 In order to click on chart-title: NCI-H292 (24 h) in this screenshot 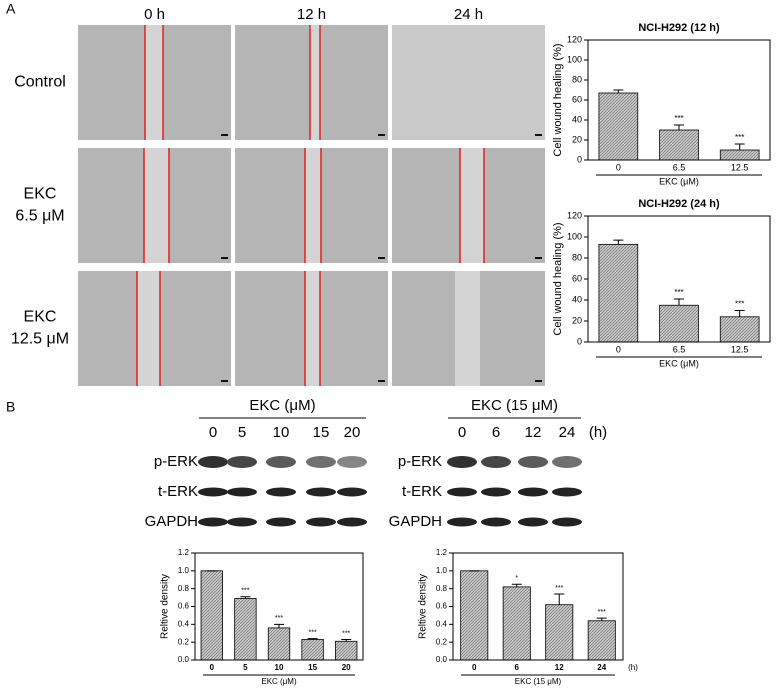, I will do `click(679, 204)`.